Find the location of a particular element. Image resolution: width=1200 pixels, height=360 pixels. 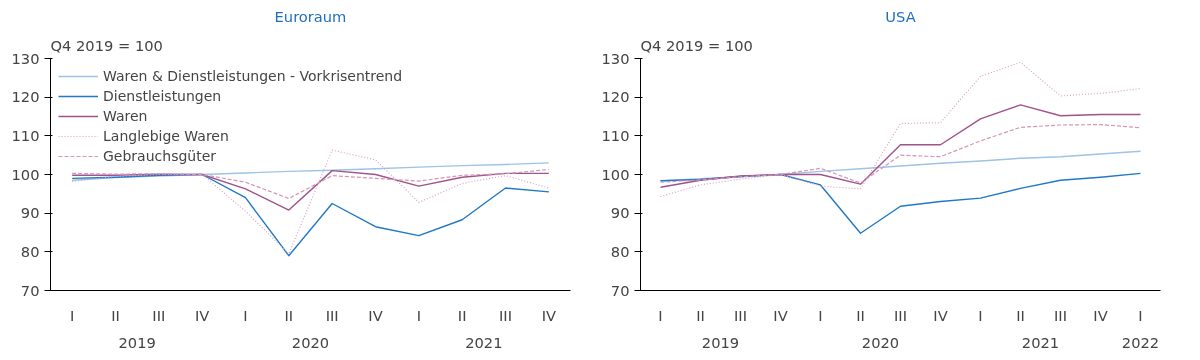

legend-label: Langlebige Waren is located at coordinates (166, 136).